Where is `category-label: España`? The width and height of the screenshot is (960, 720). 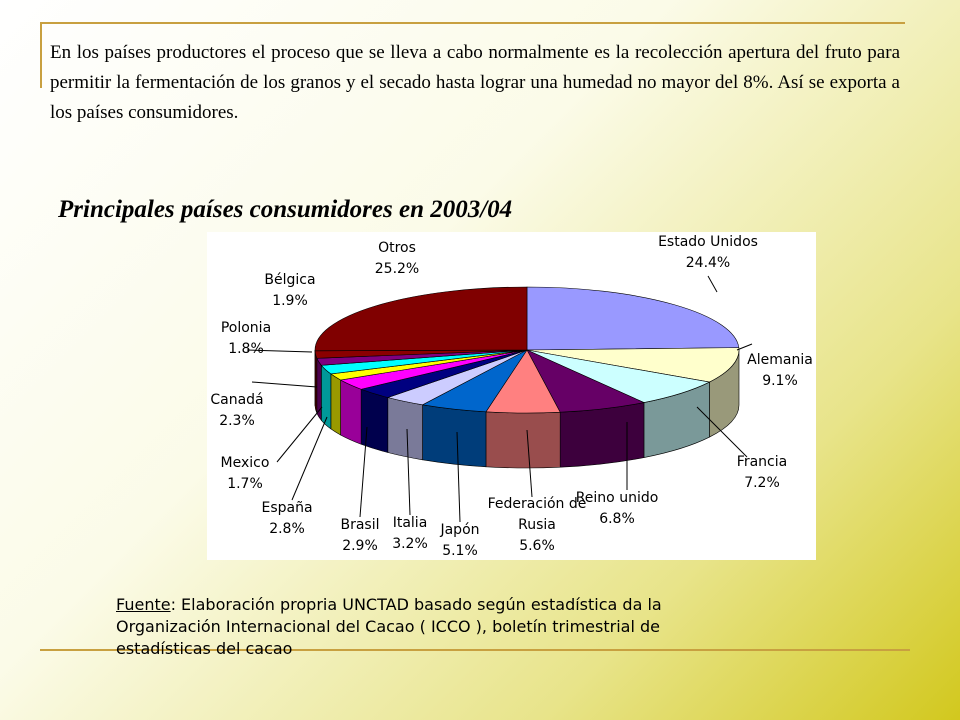 category-label: España is located at coordinates (287, 508).